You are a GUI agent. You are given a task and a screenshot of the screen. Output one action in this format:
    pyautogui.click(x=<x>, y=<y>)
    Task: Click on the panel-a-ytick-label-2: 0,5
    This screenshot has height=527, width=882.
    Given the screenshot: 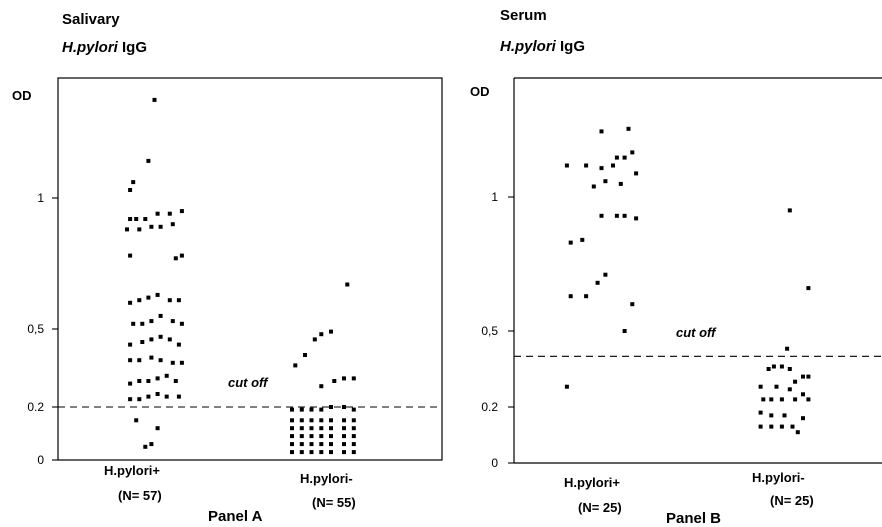 What is the action you would take?
    pyautogui.click(x=35, y=329)
    